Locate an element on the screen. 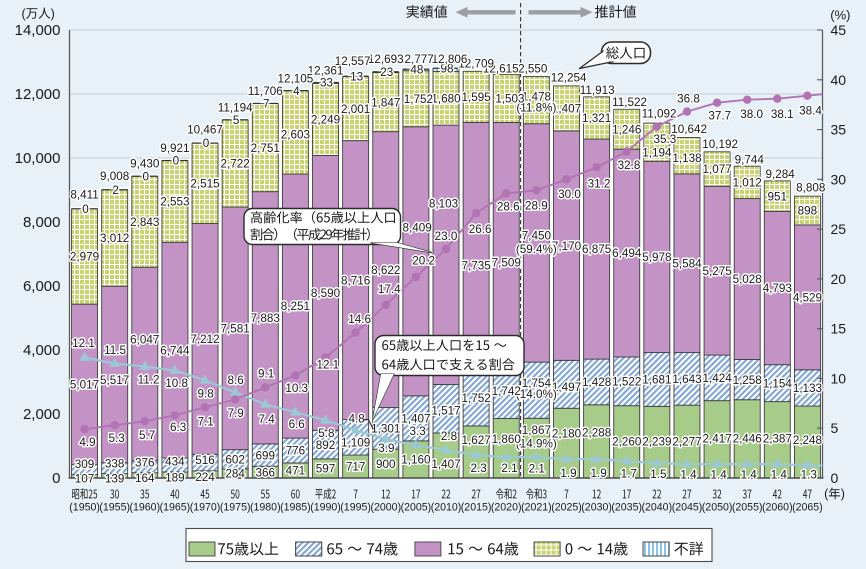 The image size is (866, 569). svg-text: (14.9%) is located at coordinates (536, 443).